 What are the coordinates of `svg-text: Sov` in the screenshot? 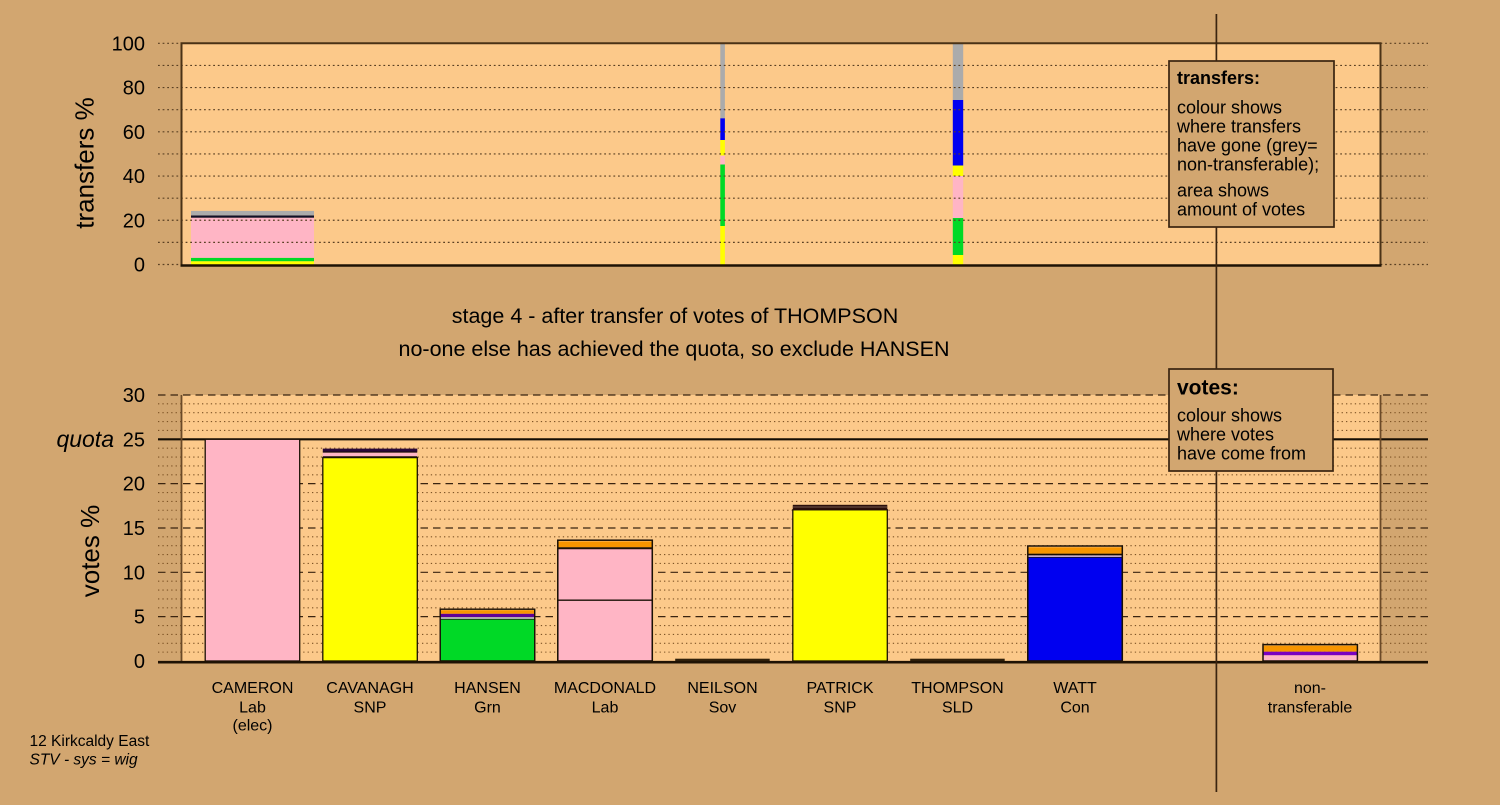 It's located at (723, 707).